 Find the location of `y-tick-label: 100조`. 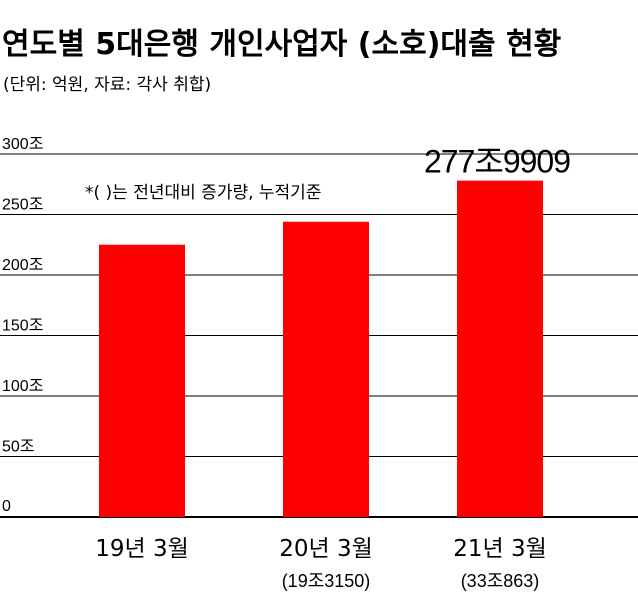

y-tick-label: 100조 is located at coordinates (22, 386).